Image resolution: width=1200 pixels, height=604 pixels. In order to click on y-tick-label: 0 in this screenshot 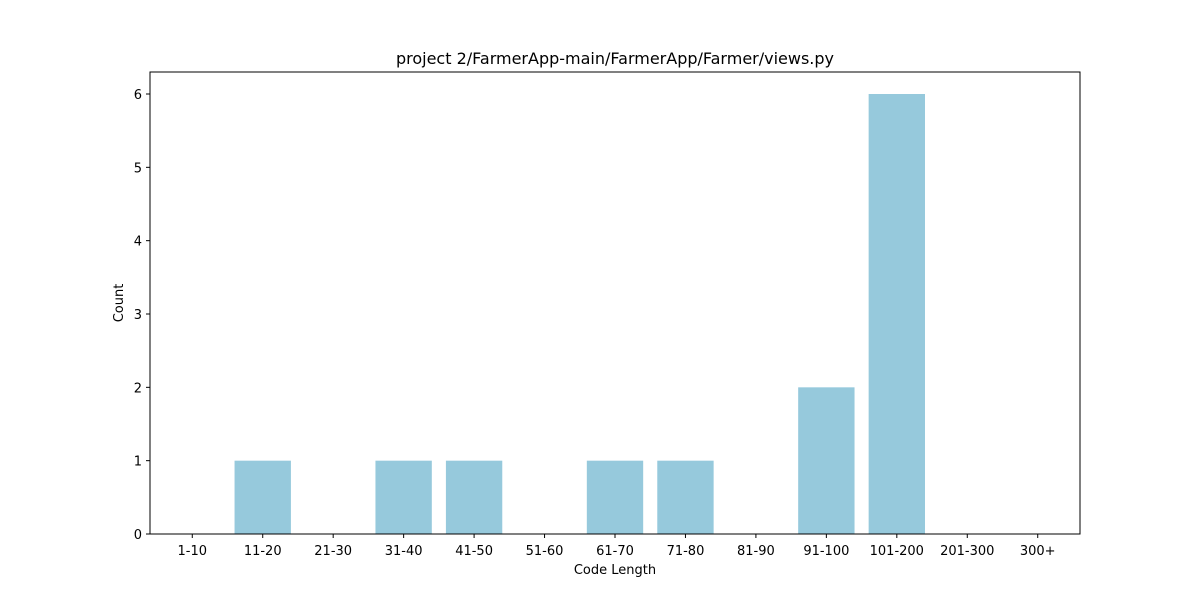, I will do `click(138, 535)`.